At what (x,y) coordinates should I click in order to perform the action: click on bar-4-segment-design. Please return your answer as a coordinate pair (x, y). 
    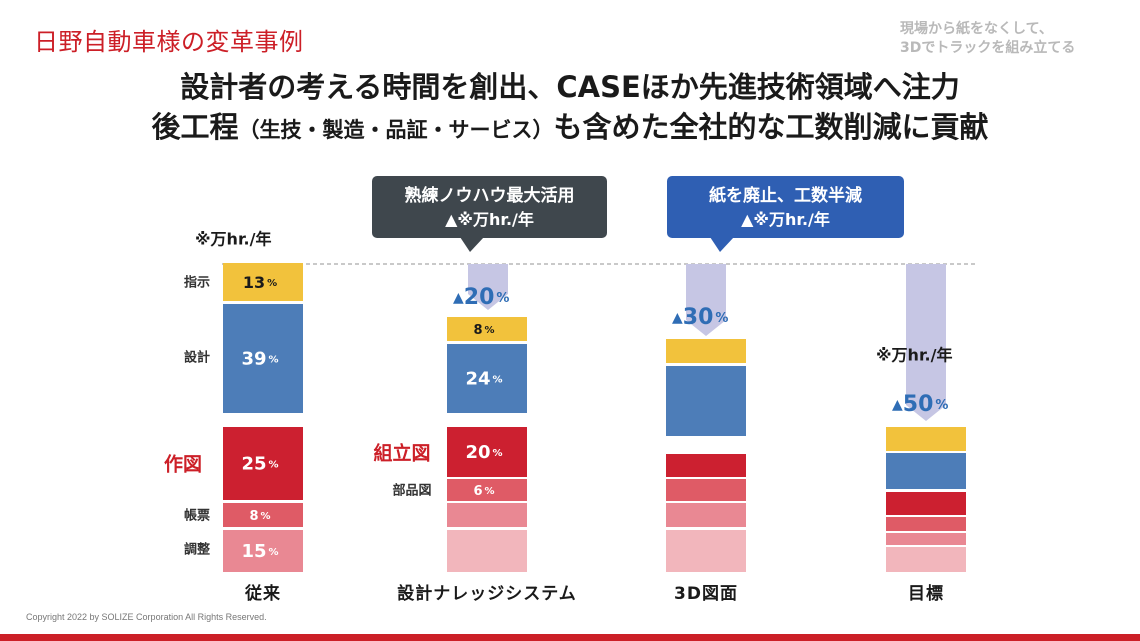
    Looking at the image, I should click on (926, 471).